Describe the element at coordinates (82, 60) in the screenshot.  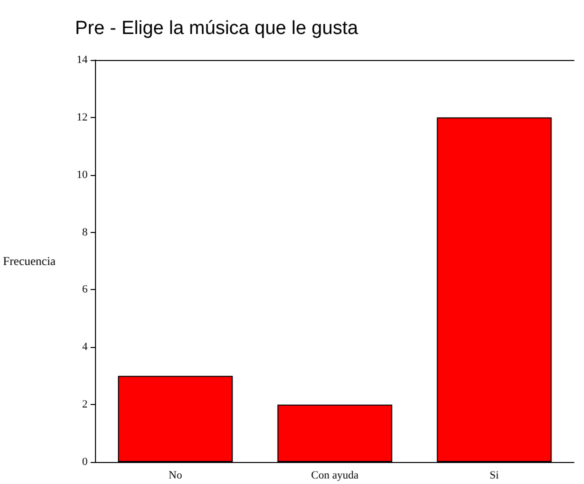
I see `y-tick-label: 14` at that location.